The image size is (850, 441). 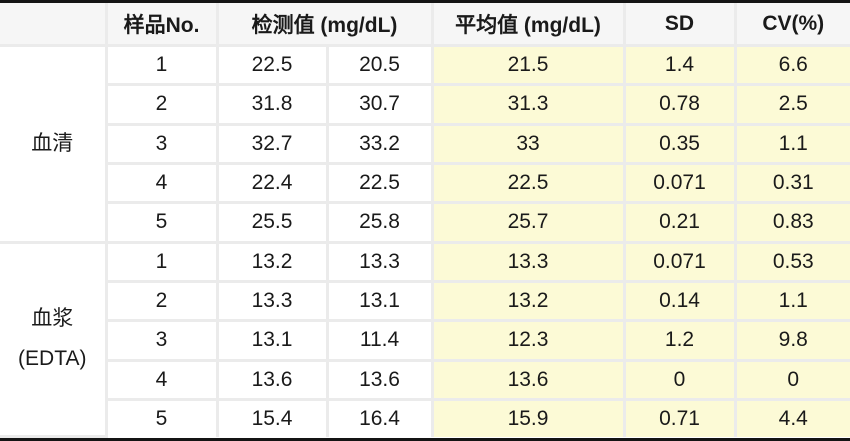 I want to click on table-row: 3 32.7 33.2 33 0.35 1.1, so click(x=425, y=143).